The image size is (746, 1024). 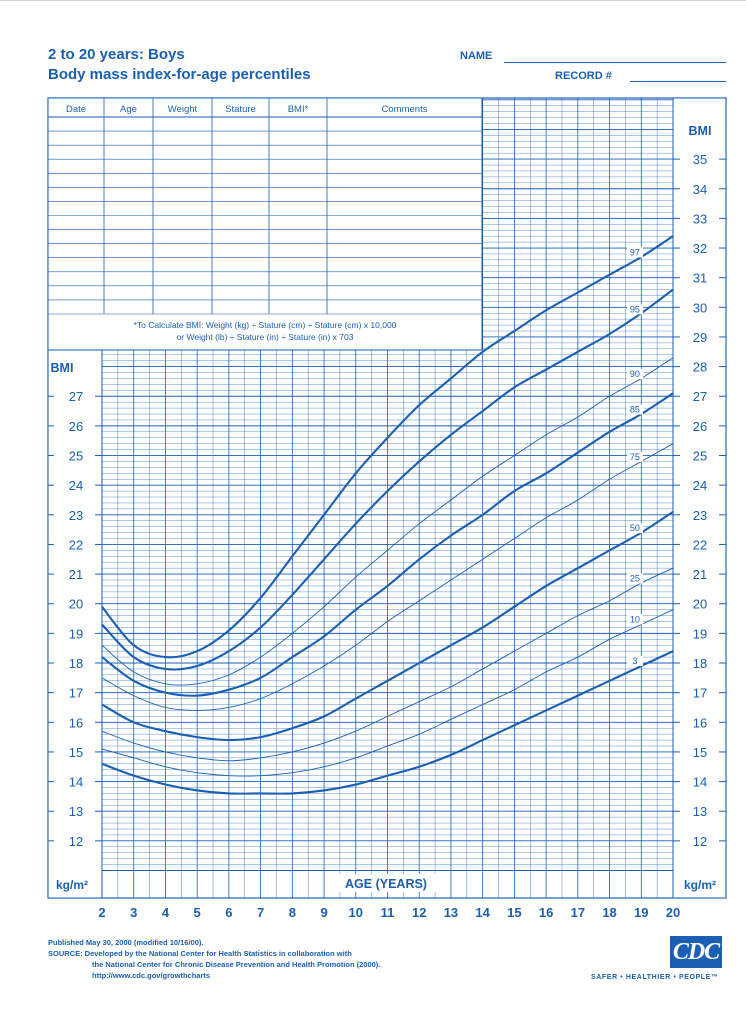 What do you see at coordinates (166, 912) in the screenshot?
I see `x-tick-label: 4` at bounding box center [166, 912].